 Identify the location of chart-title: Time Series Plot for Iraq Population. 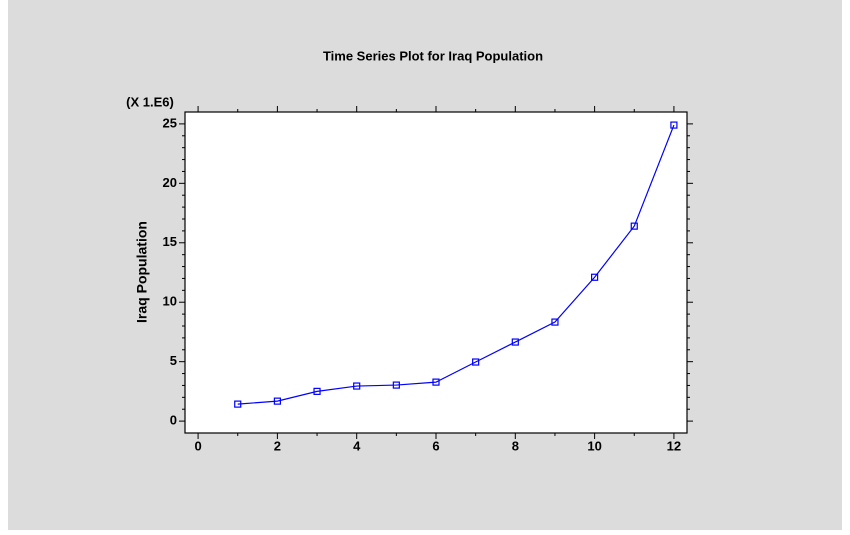
(433, 55).